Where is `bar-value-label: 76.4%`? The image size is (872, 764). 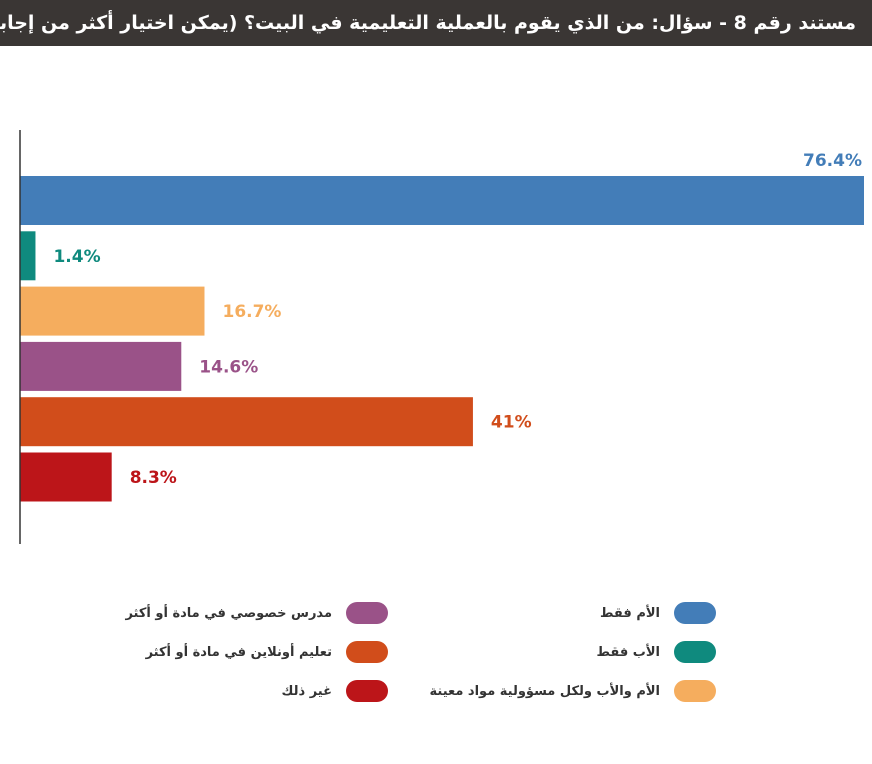 bar-value-label: 76.4% is located at coordinates (832, 161).